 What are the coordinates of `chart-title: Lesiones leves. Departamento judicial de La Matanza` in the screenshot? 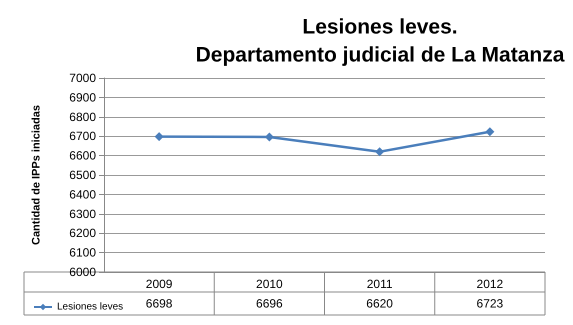 It's located at (380, 41).